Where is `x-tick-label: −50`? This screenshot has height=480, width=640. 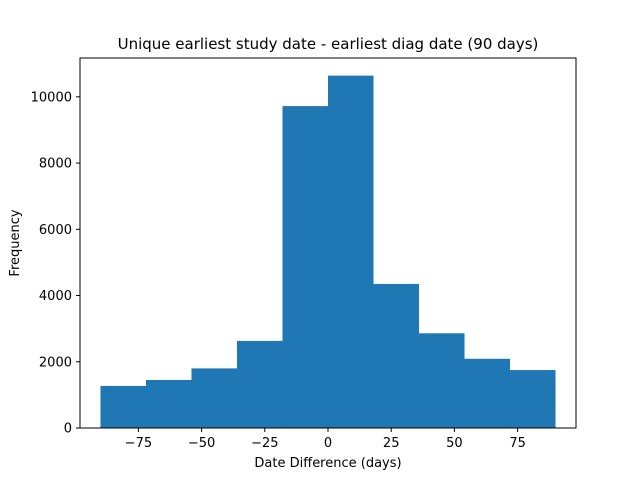 x-tick-label: −50 is located at coordinates (201, 443).